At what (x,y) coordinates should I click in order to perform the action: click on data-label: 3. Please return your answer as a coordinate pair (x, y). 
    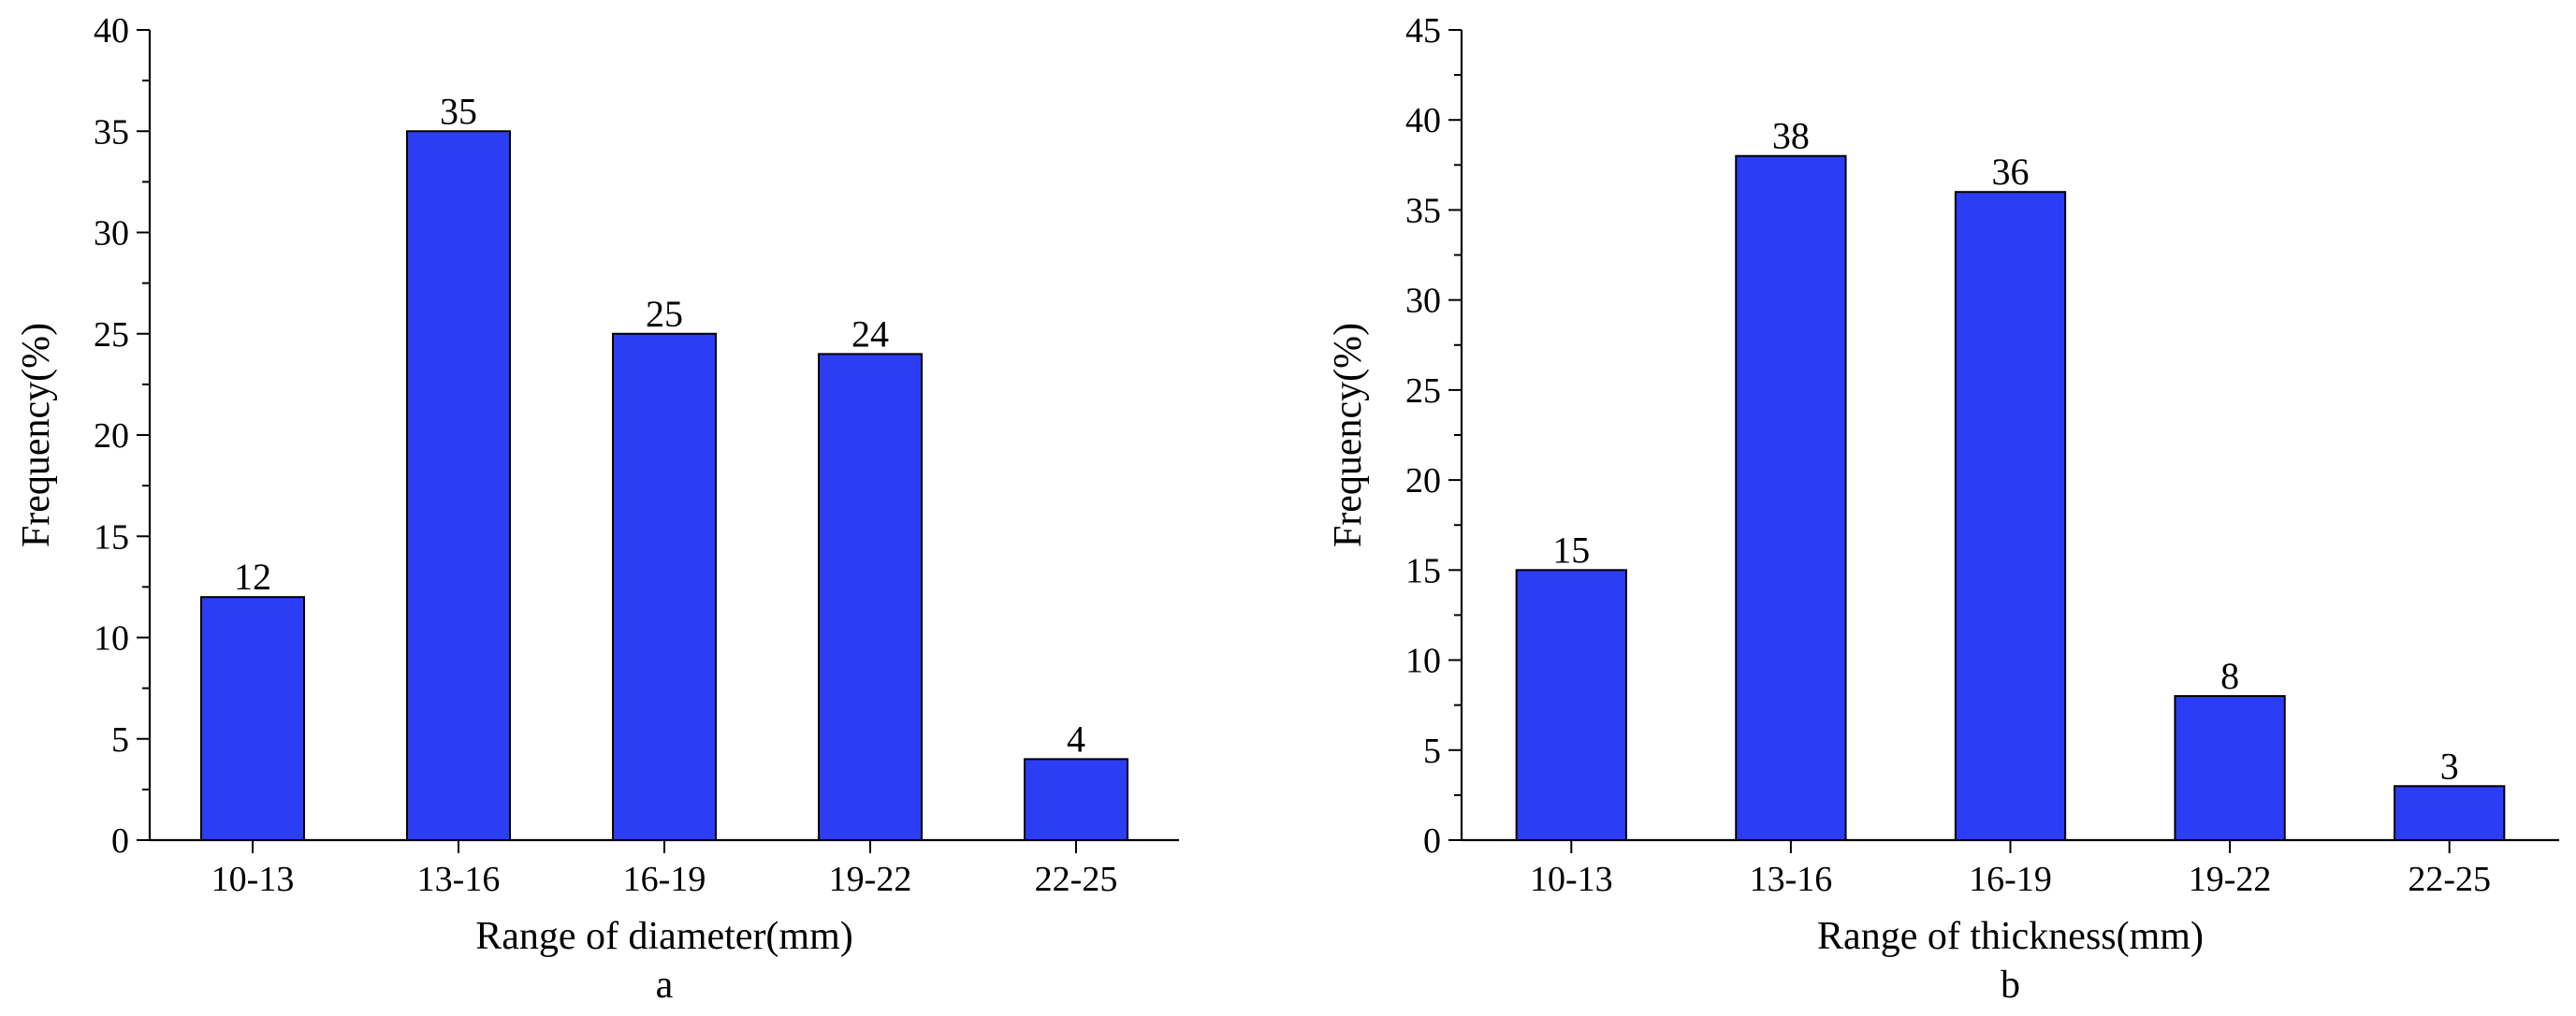
    Looking at the image, I should click on (2449, 766).